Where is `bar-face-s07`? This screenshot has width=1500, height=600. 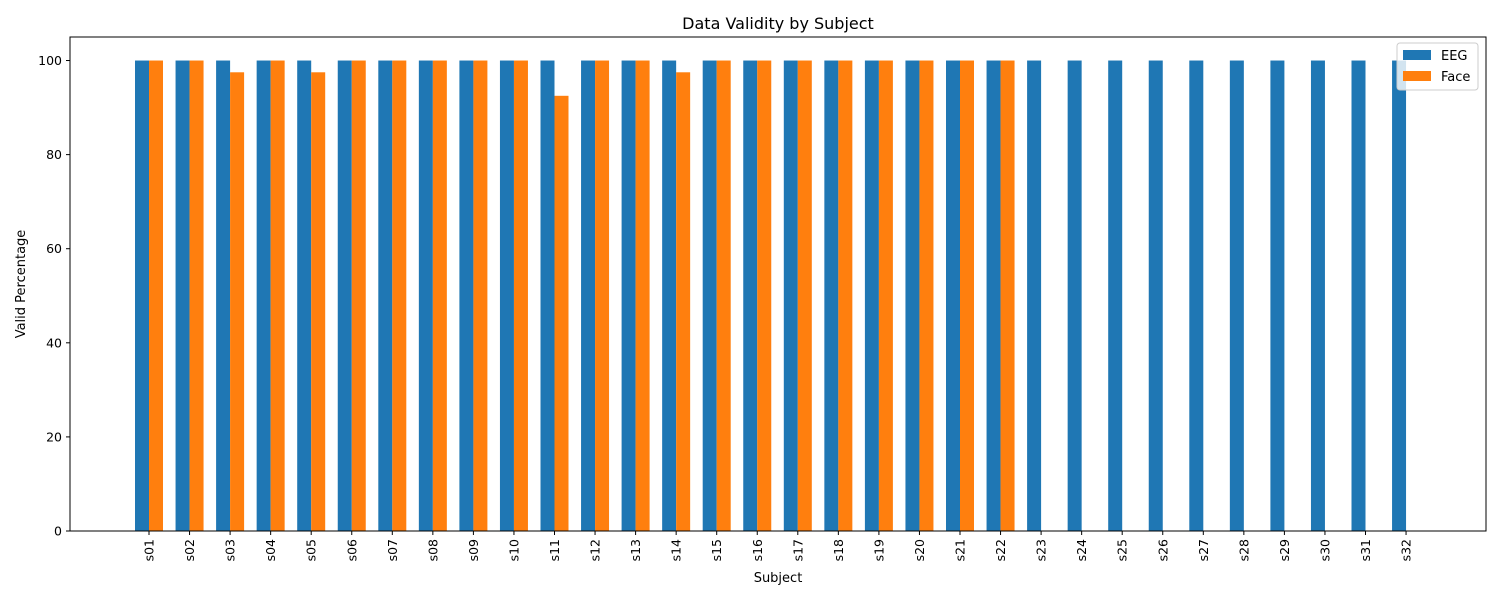
bar-face-s07 is located at coordinates (399, 296).